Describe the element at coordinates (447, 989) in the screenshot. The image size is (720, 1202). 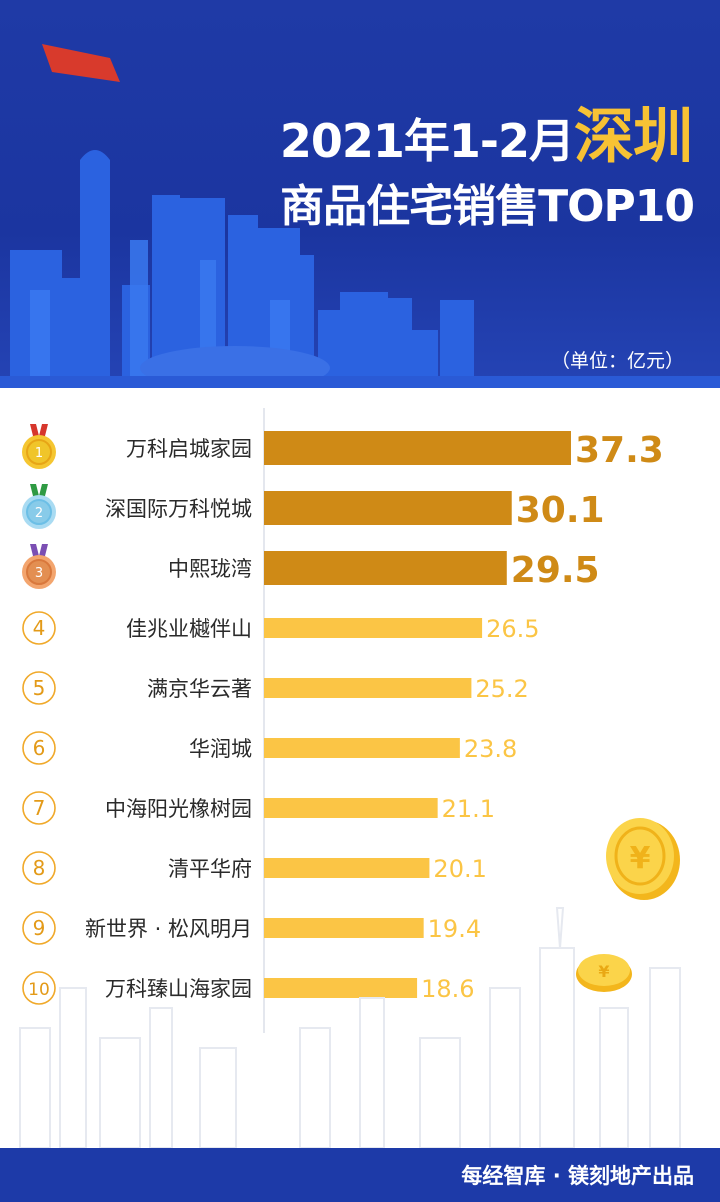
I see `value-label: 18.6` at that location.